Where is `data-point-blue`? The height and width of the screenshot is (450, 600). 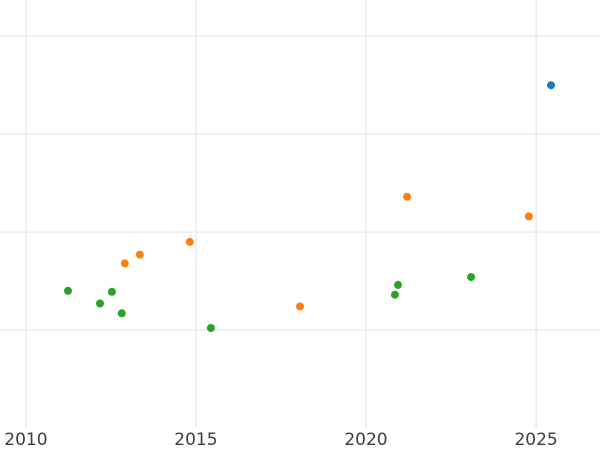
data-point-blue is located at coordinates (551, 85).